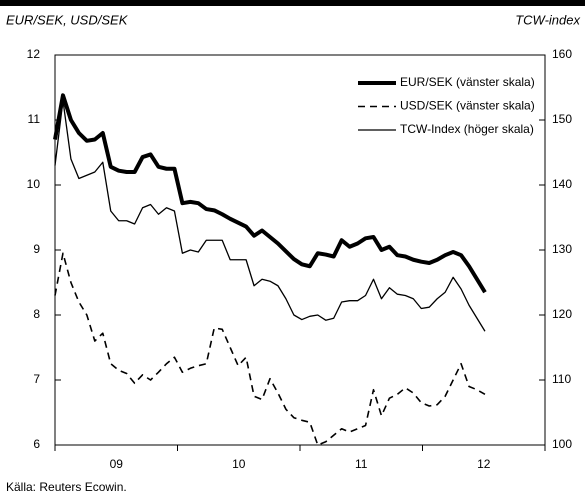 This screenshot has height=496, width=585. Describe the element at coordinates (292, 3) in the screenshot. I see `header-bar` at that location.